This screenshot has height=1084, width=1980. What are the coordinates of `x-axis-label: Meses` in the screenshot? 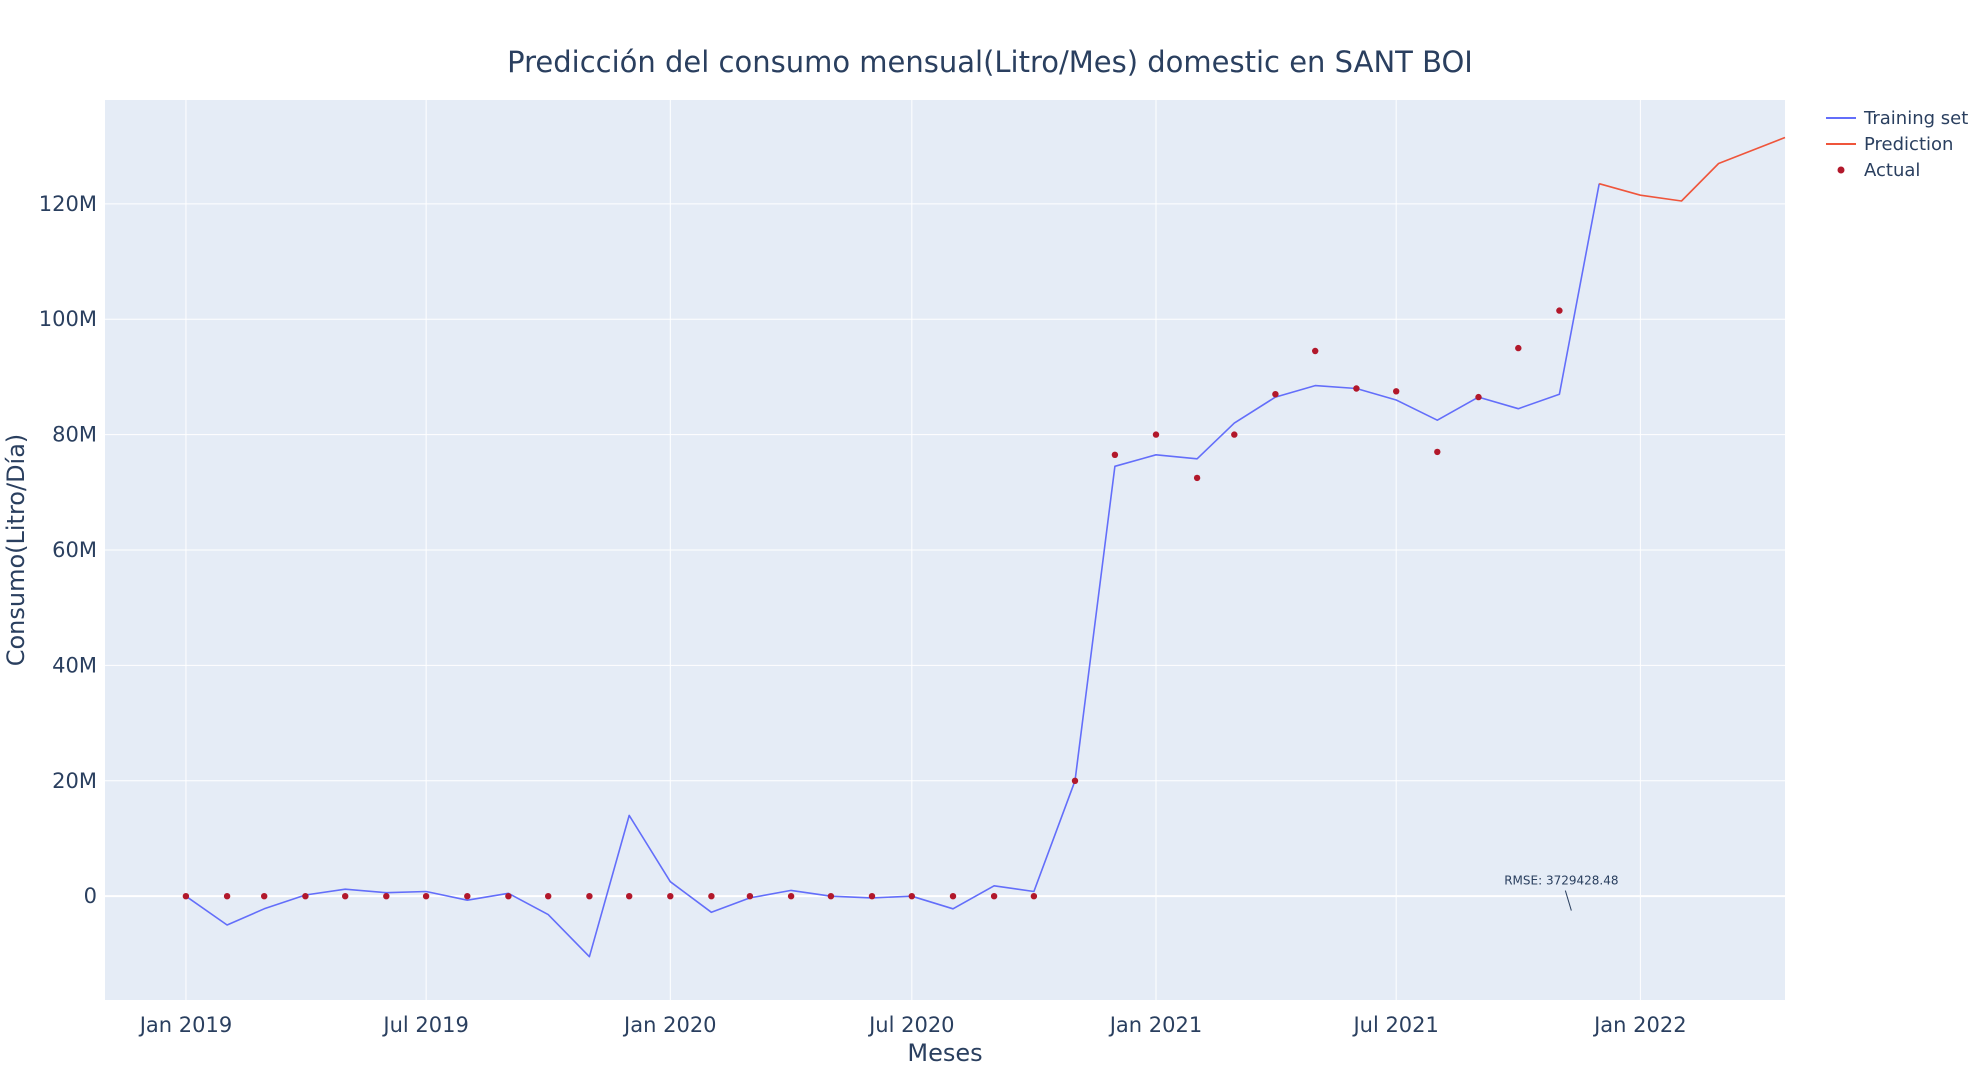 It's located at (944, 1053).